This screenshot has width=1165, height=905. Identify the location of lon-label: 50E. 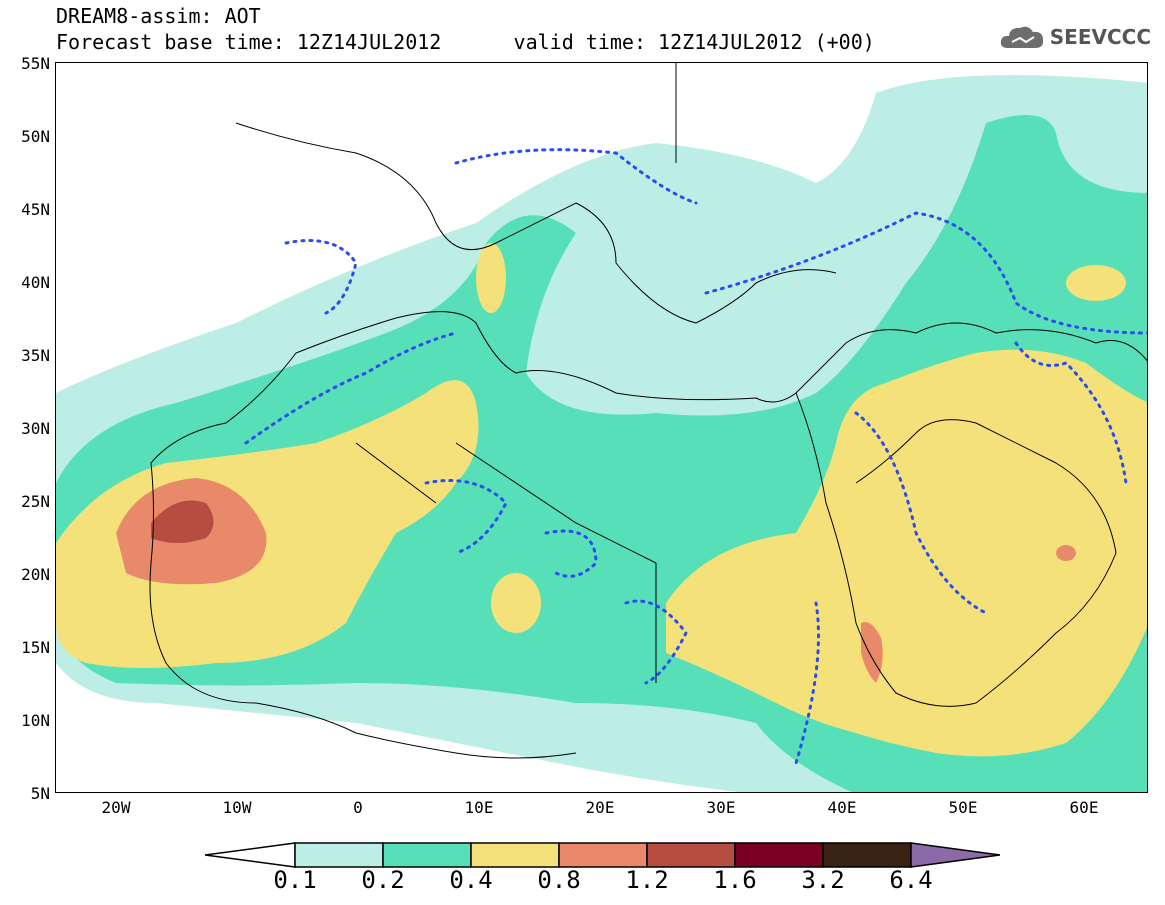
(963, 807).